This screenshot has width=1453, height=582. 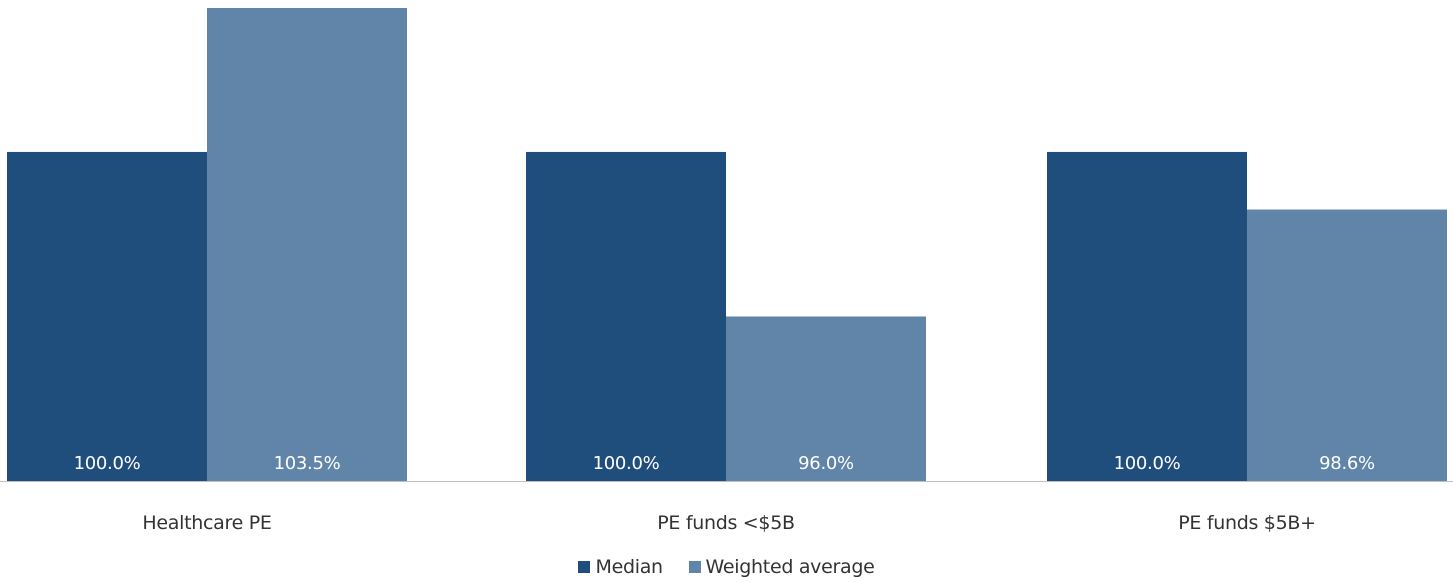 What do you see at coordinates (1247, 523) in the screenshot?
I see `category-label-2: PE funds $5B+` at bounding box center [1247, 523].